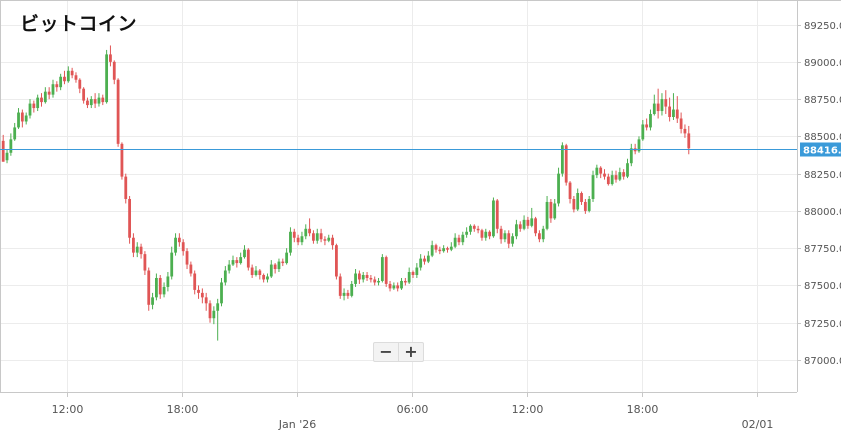 The height and width of the screenshot is (441, 841). What do you see at coordinates (822, 63) in the screenshot?
I see `y-tick-label: 89000.0` at bounding box center [822, 63].